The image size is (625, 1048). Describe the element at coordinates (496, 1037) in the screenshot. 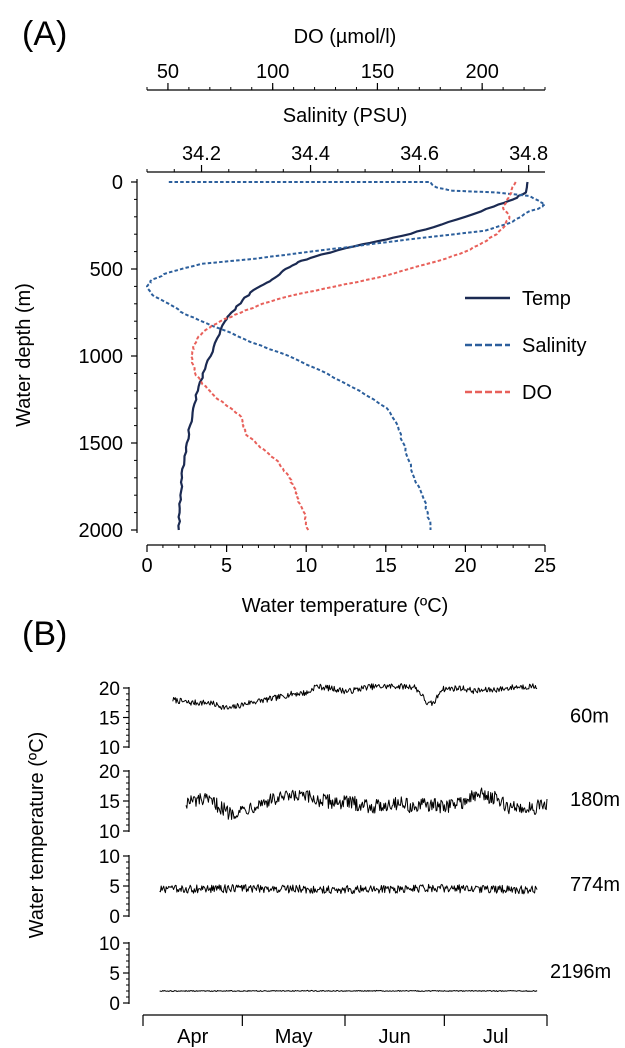

I see `month-label-jul: Jul` at that location.